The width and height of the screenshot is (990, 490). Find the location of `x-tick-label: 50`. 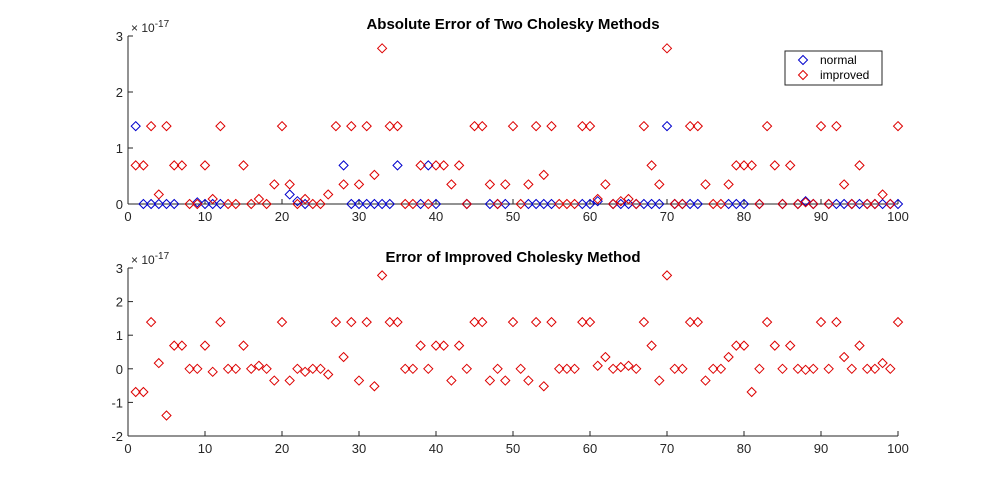

x-tick-label: 50 is located at coordinates (513, 216).